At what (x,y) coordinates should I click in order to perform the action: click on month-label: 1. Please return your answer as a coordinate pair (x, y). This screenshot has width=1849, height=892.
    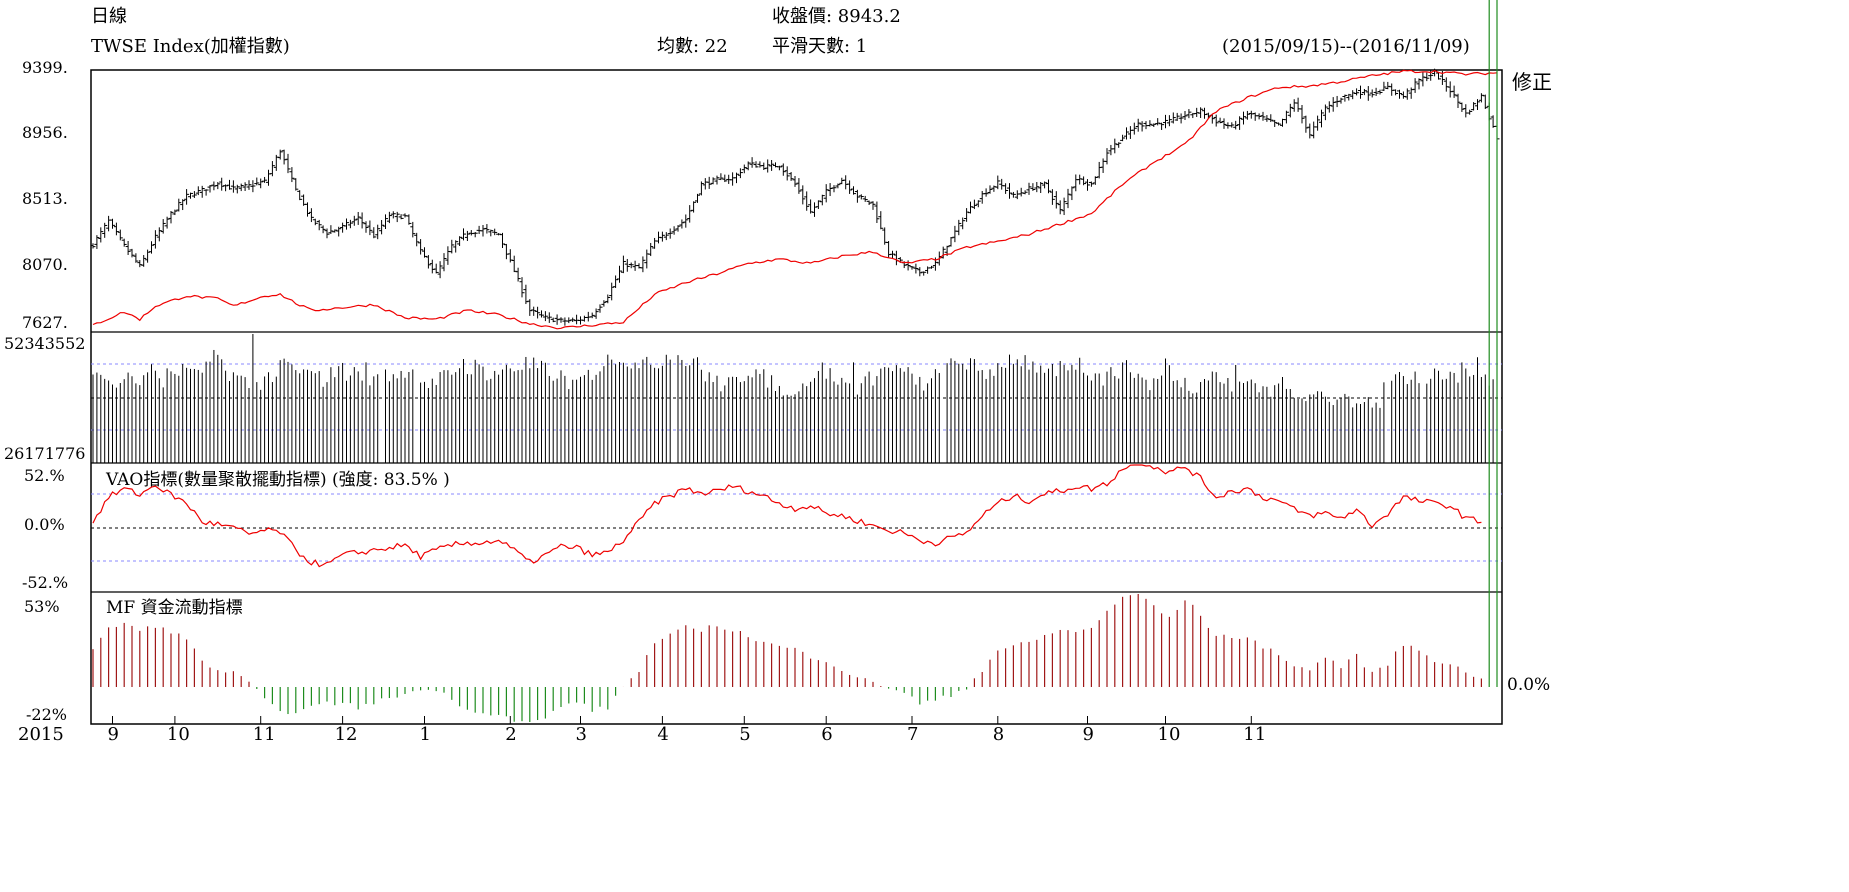
    Looking at the image, I should click on (425, 734).